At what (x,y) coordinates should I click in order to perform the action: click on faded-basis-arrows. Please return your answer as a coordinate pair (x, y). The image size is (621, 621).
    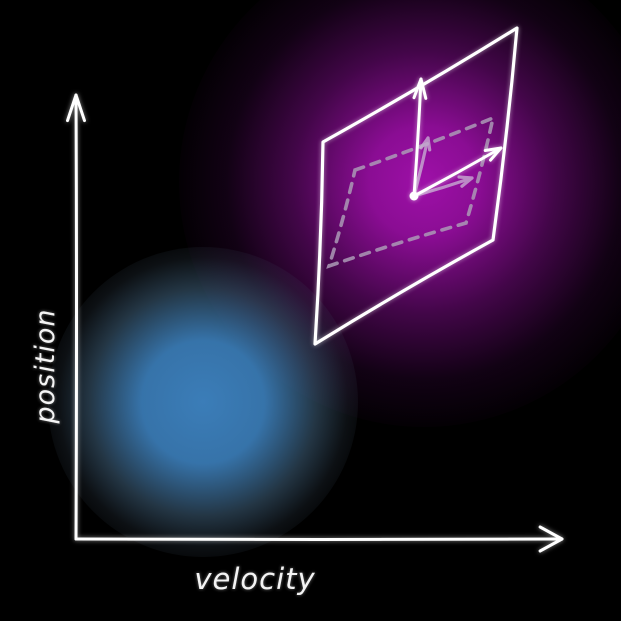
    Looking at the image, I should click on (443, 167).